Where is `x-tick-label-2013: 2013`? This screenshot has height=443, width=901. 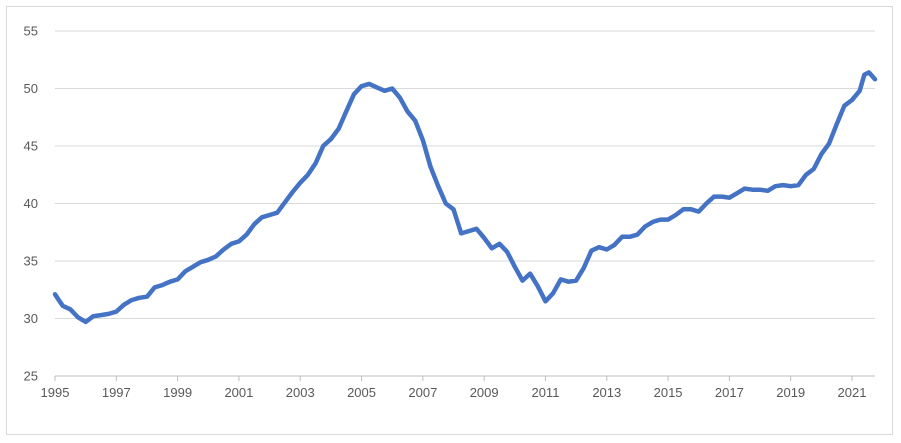 x-tick-label-2013: 2013 is located at coordinates (606, 392).